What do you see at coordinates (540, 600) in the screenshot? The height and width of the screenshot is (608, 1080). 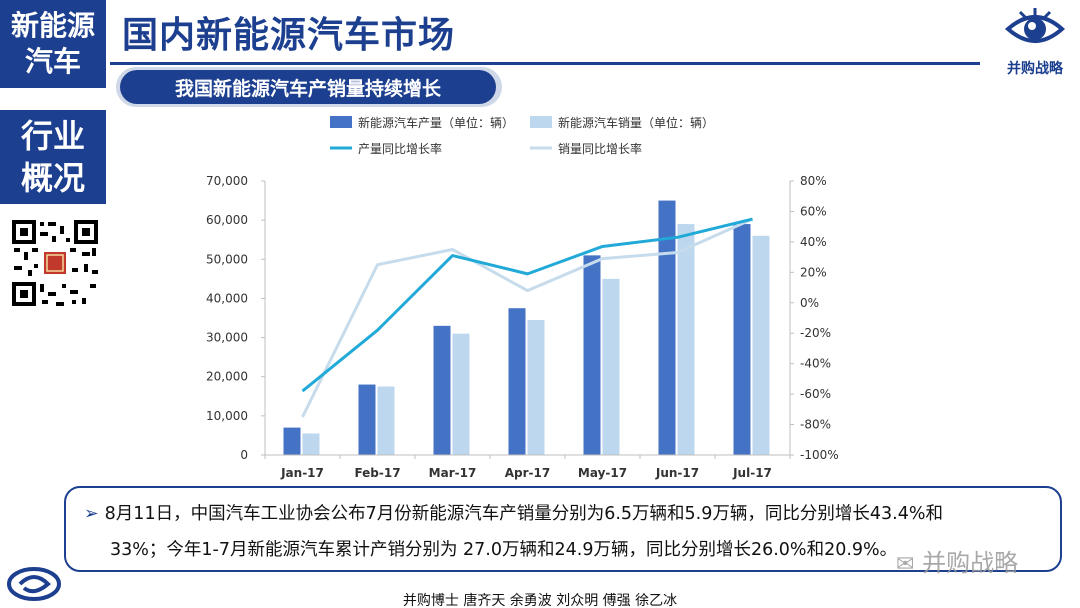 I see `authors-line: 并购博士 唐齐天 余勇波 刘众明 傅强 徐乙冰` at bounding box center [540, 600].